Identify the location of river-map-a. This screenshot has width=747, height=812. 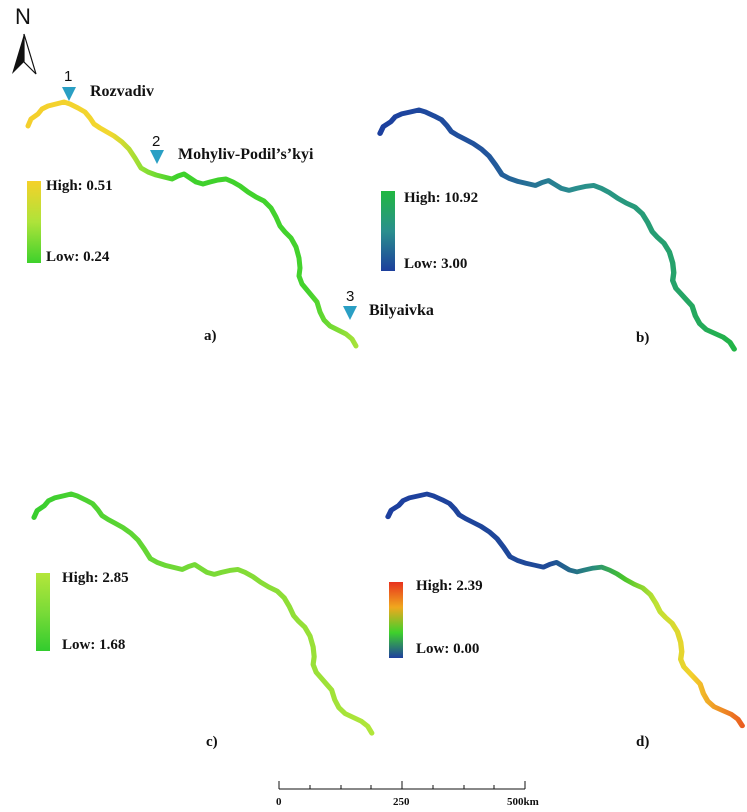
(192, 224).